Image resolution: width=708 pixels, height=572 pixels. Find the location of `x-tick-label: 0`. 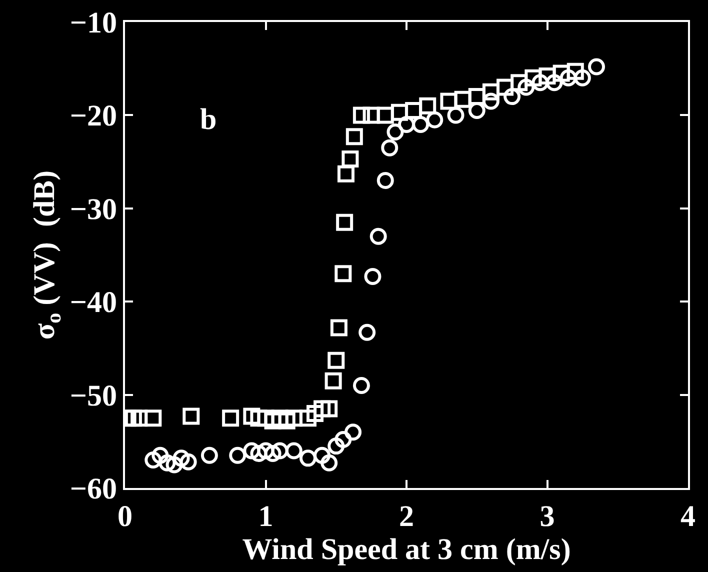

x-tick-label: 0 is located at coordinates (125, 516).